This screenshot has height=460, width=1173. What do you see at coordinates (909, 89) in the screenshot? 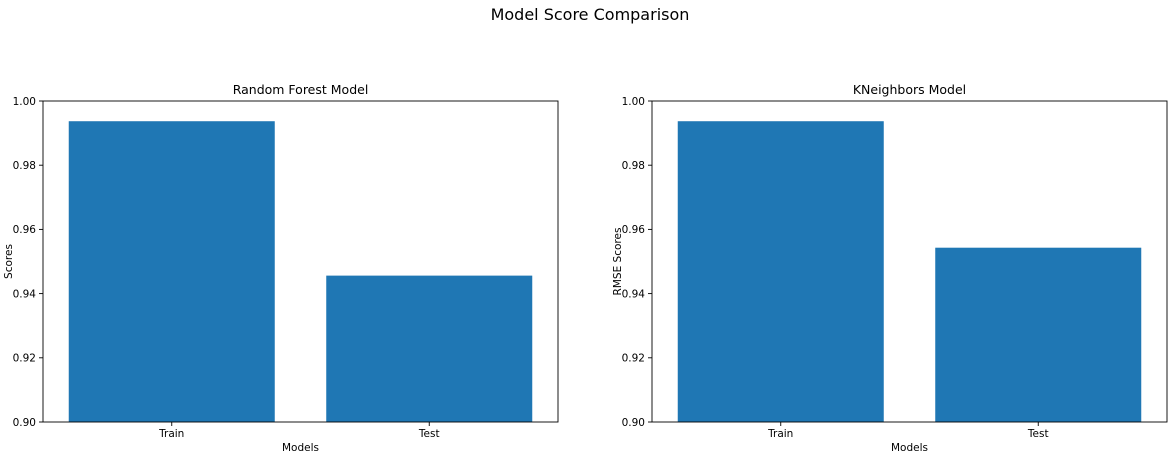
I see `chart-title: KNeighbors Model` at bounding box center [909, 89].